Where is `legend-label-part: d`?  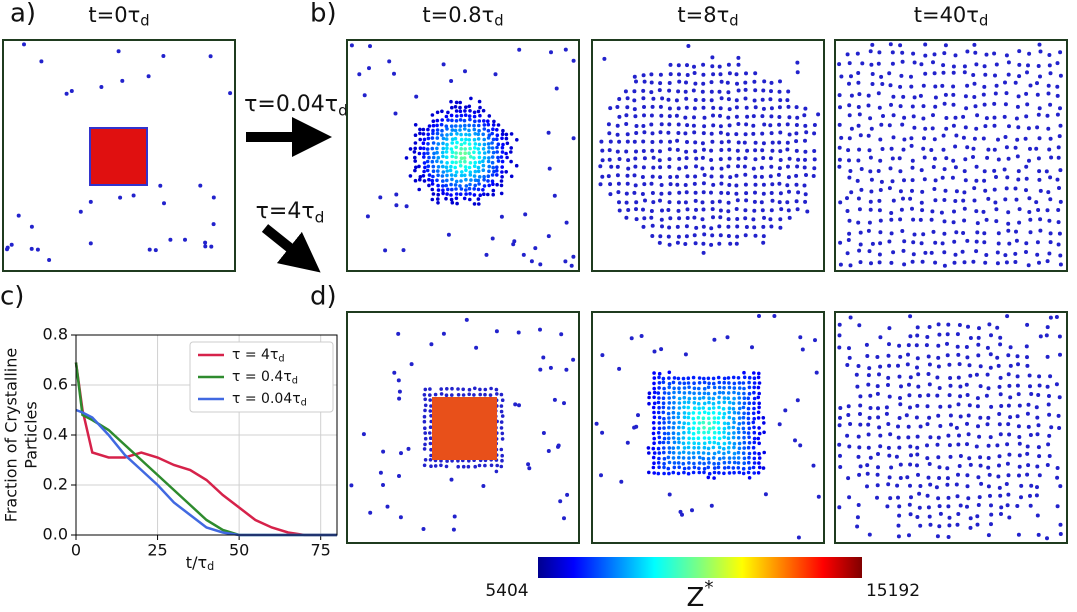 legend-label-part: d is located at coordinates (281, 359).